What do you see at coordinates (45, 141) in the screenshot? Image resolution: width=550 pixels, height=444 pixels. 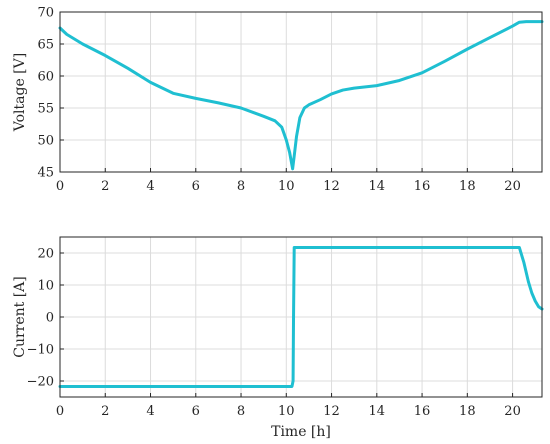 I see `voltage-y-tick-label: 50` at bounding box center [45, 141].